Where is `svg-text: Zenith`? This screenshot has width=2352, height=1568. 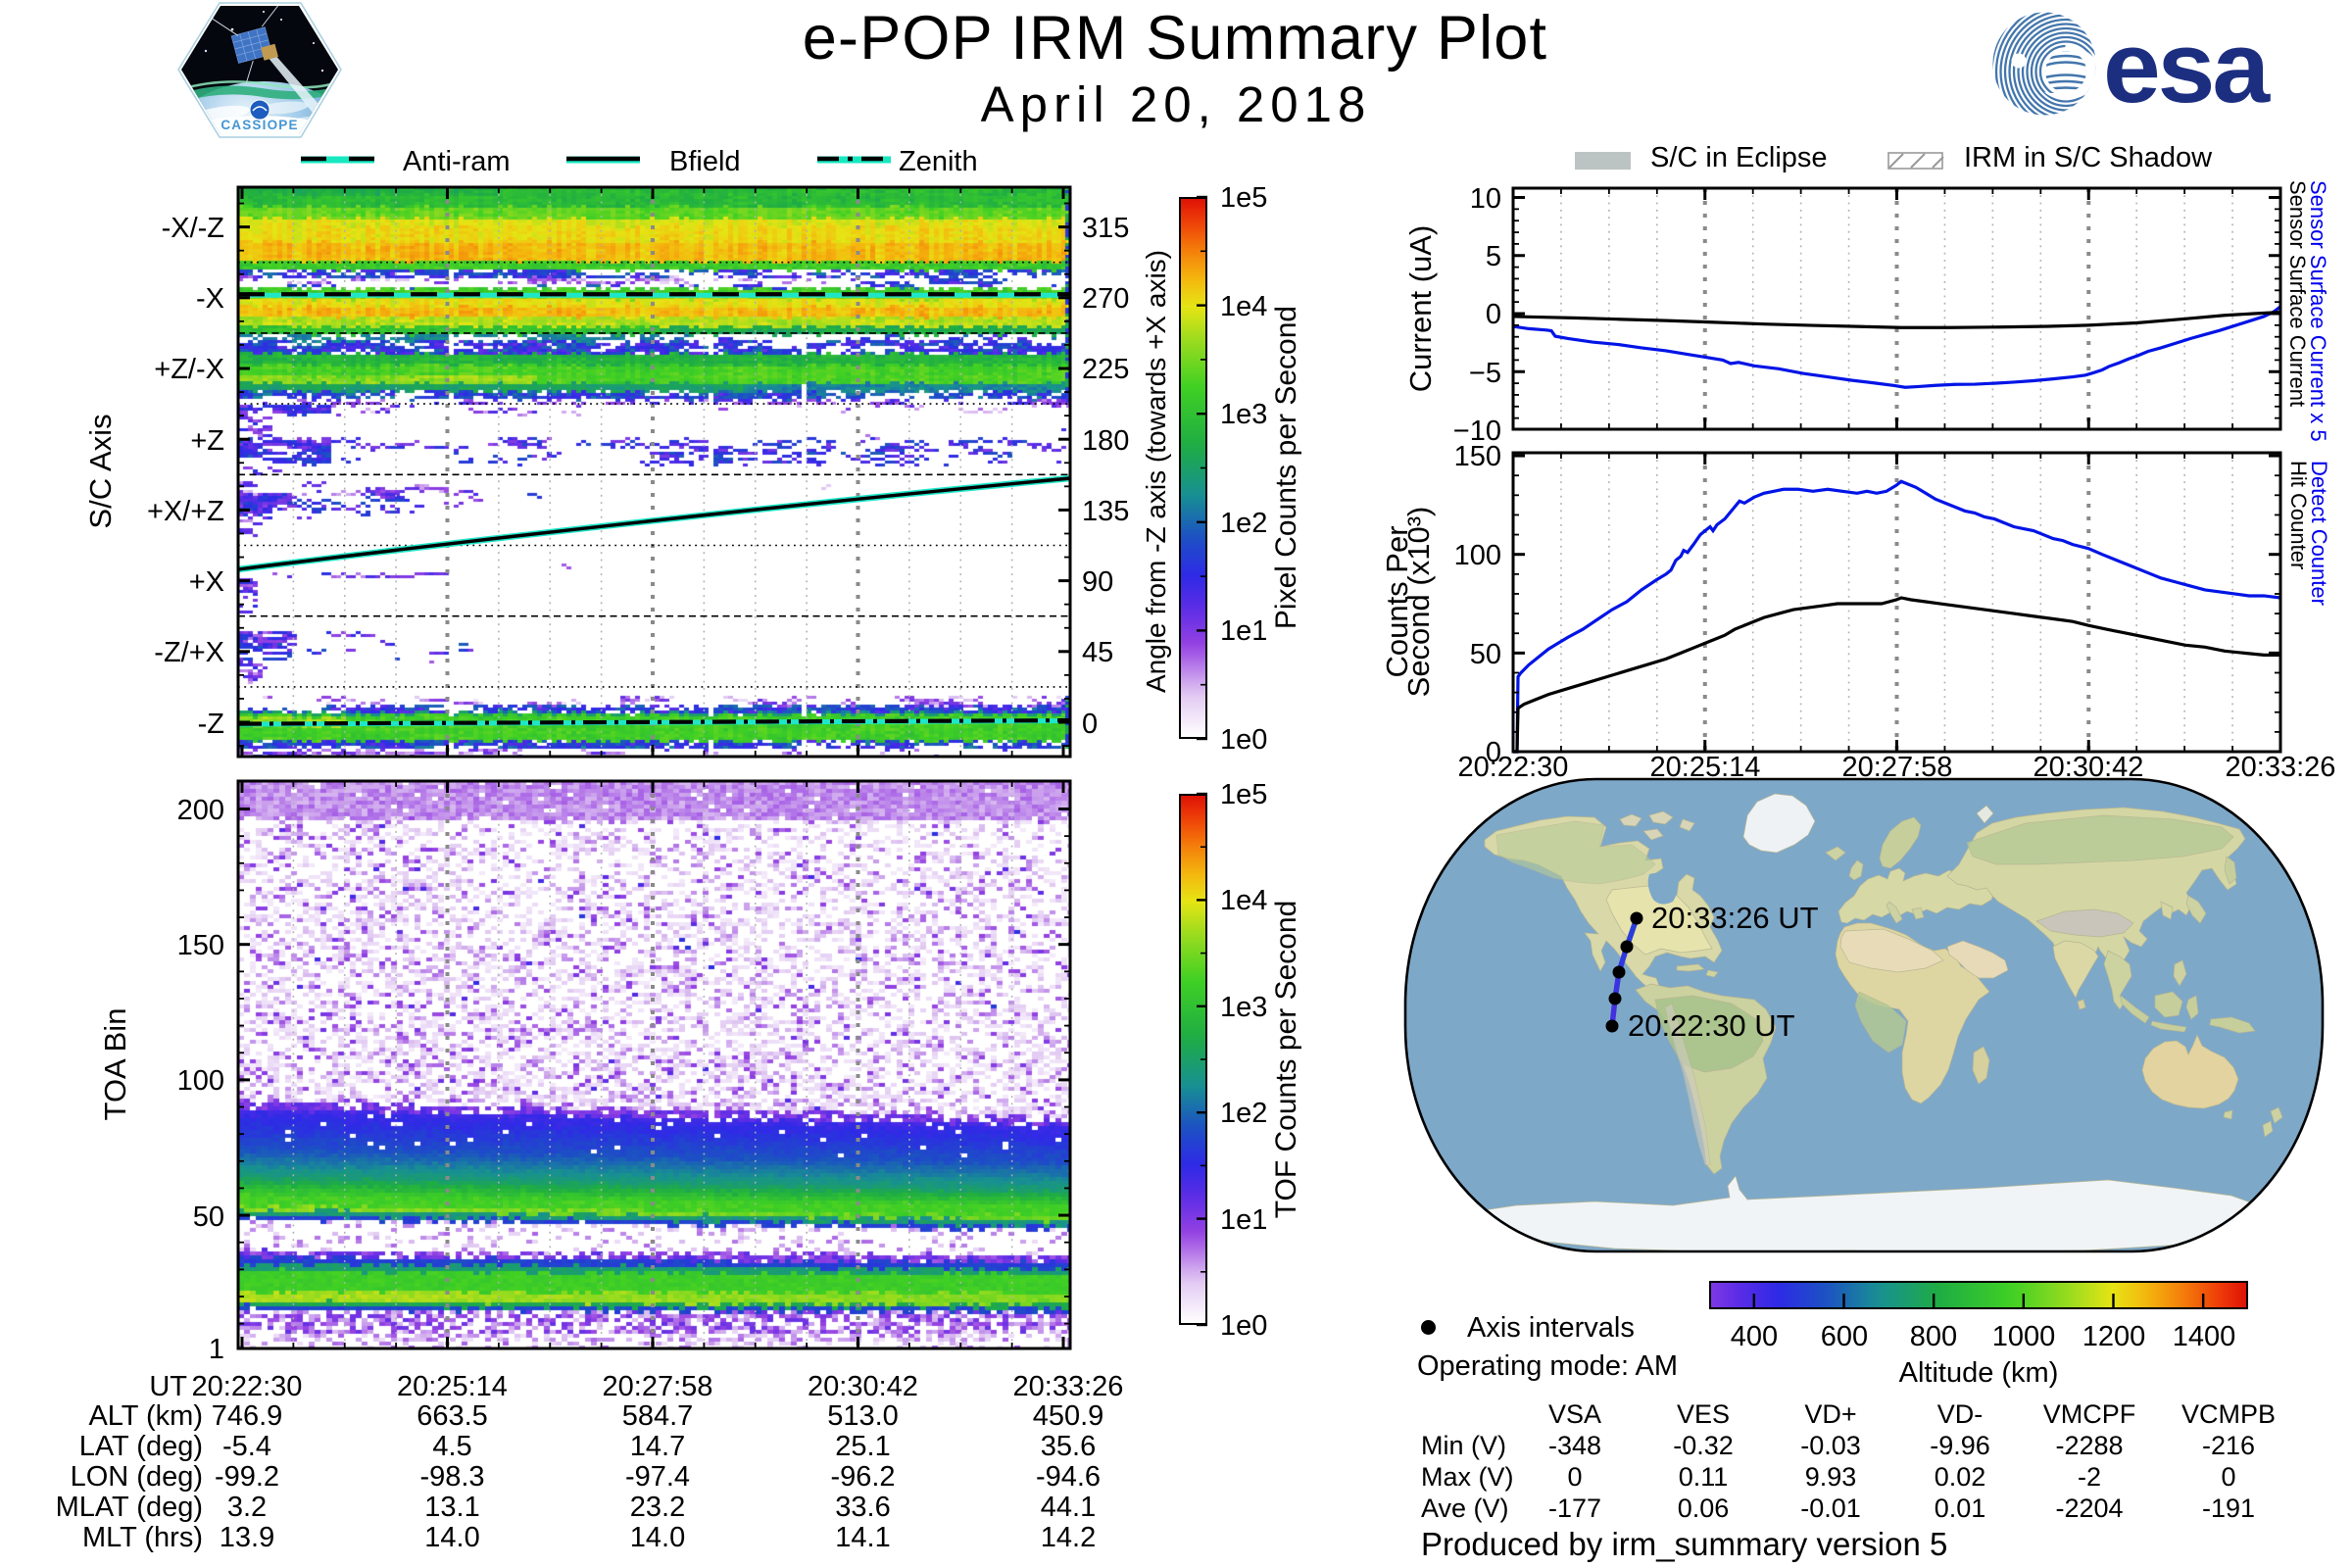
svg-text: Zenith is located at coordinates (938, 161).